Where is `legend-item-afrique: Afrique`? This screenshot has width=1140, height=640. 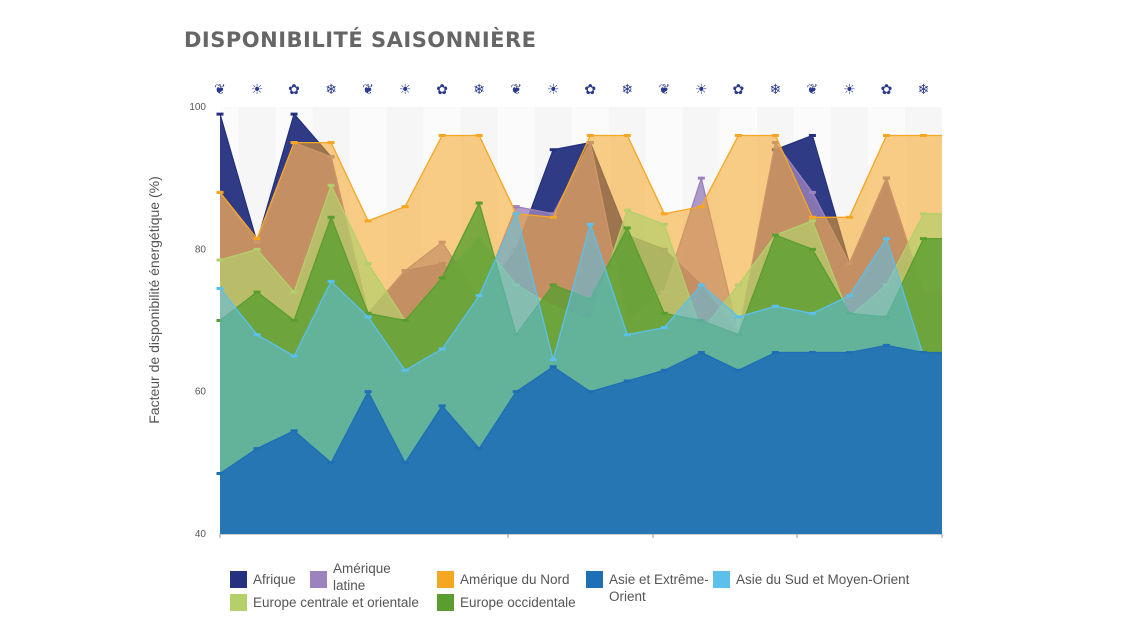
legend-item-afrique: Afrique is located at coordinates (263, 574).